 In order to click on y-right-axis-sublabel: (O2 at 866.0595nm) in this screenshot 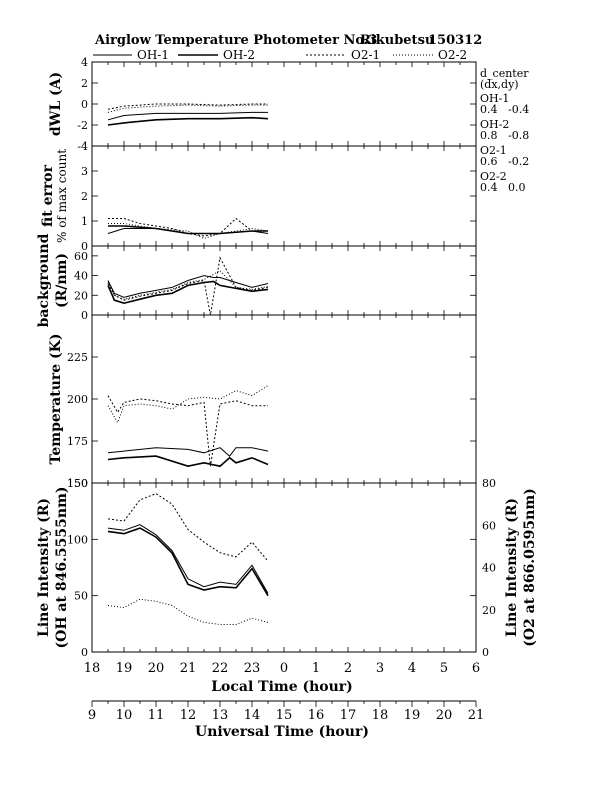, I will do `click(530, 567)`.